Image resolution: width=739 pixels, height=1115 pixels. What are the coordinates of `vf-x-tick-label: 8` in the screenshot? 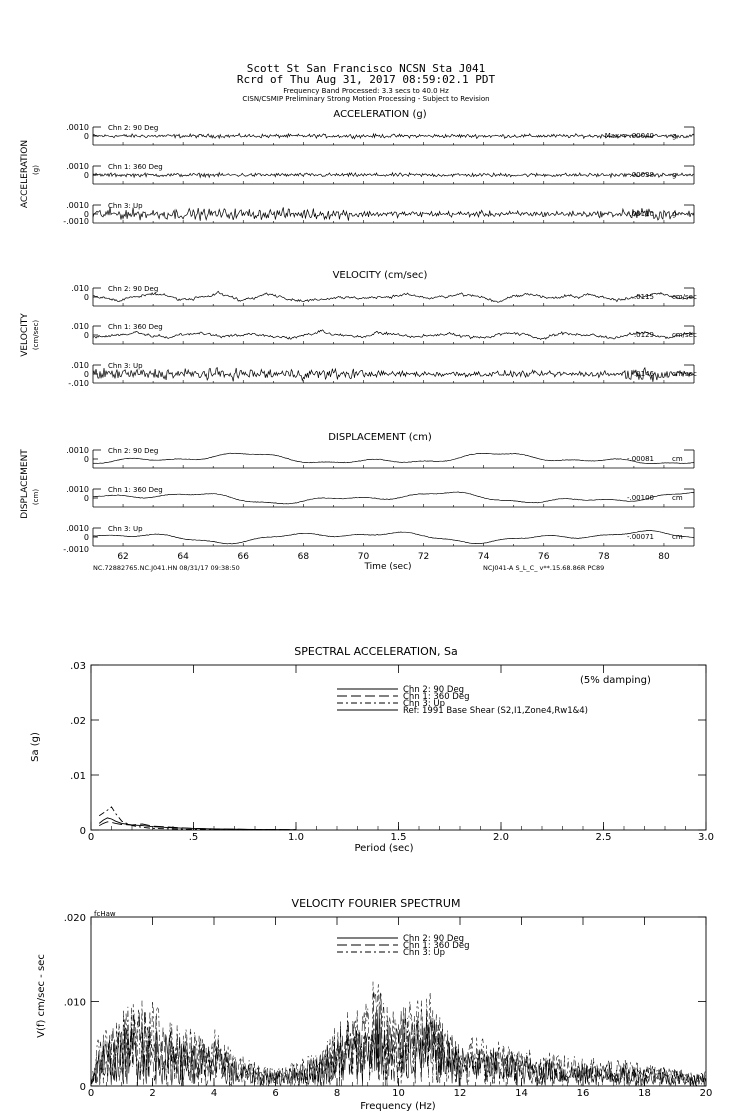 It's located at (337, 1093).